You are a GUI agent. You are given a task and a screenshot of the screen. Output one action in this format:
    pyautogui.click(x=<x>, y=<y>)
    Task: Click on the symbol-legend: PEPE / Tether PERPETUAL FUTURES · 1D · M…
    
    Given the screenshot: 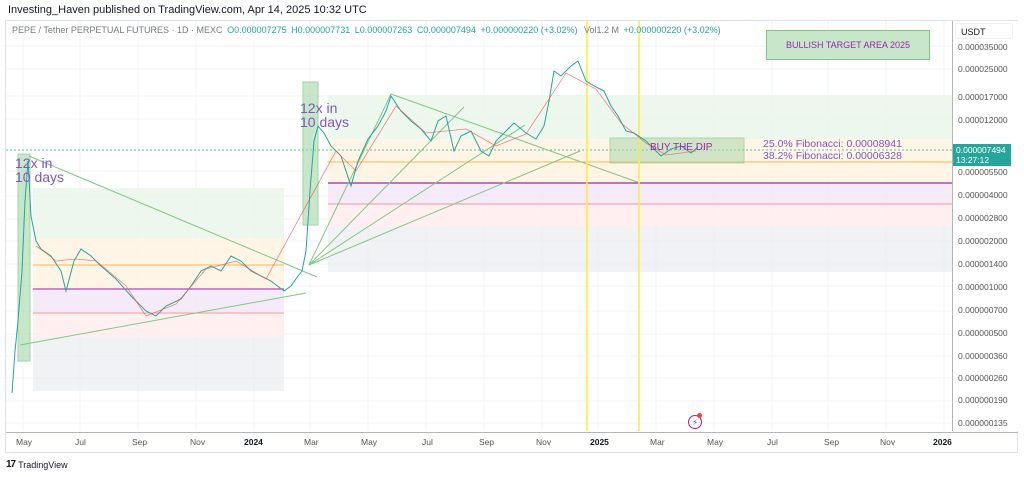 What is the action you would take?
    pyautogui.click(x=366, y=30)
    